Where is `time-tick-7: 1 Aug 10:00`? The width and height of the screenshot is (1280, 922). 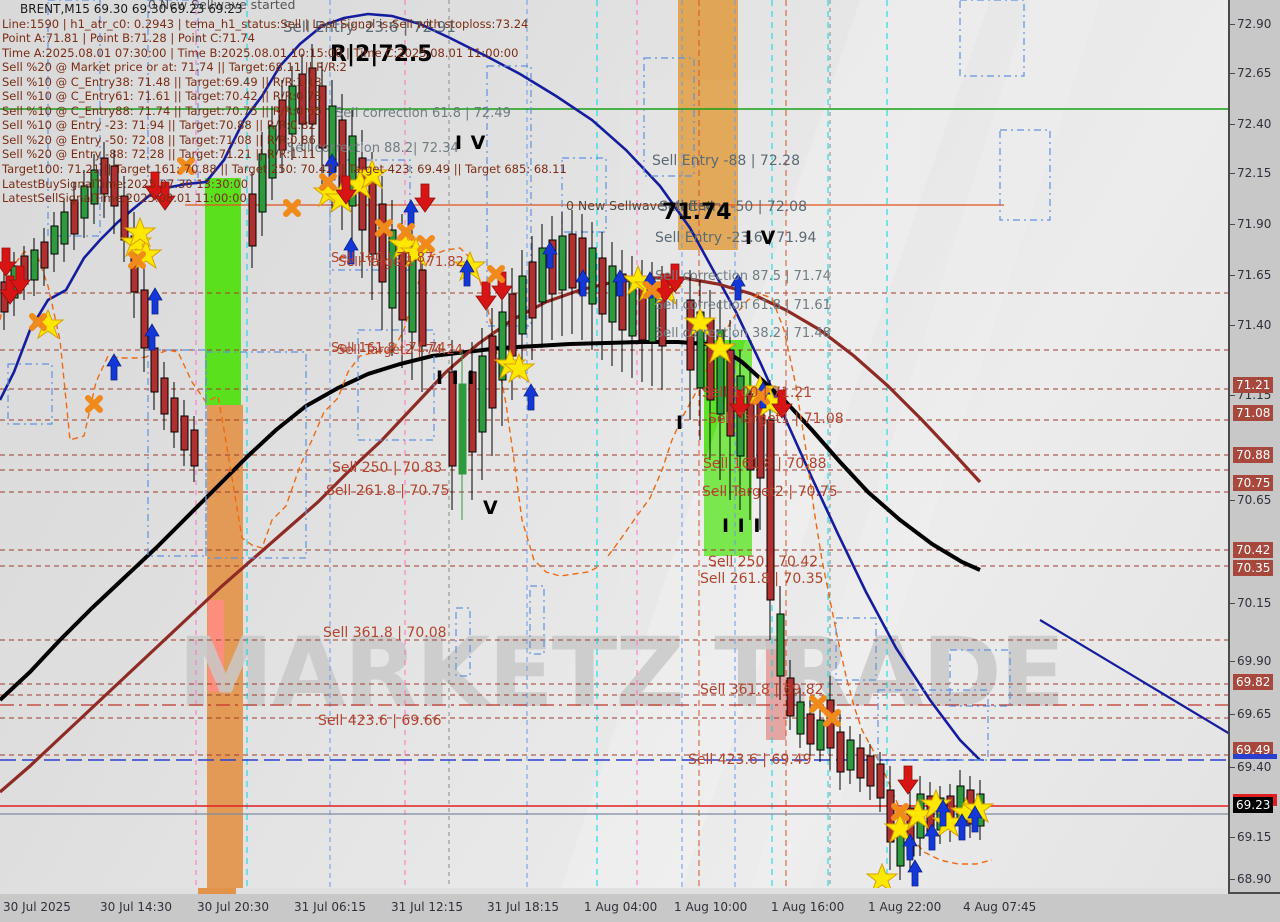
time-tick-7: 1 Aug 10:00 is located at coordinates (711, 907).